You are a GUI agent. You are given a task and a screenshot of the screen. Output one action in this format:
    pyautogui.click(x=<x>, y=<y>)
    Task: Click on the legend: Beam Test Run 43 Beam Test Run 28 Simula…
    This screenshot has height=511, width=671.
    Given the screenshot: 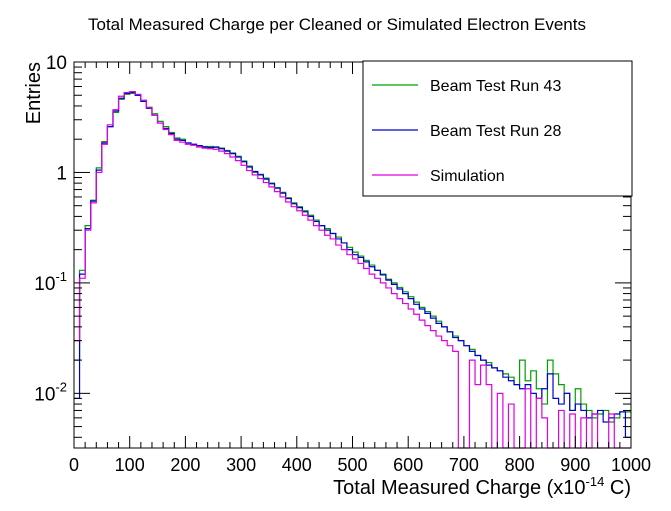 What is the action you would take?
    pyautogui.click(x=497, y=128)
    